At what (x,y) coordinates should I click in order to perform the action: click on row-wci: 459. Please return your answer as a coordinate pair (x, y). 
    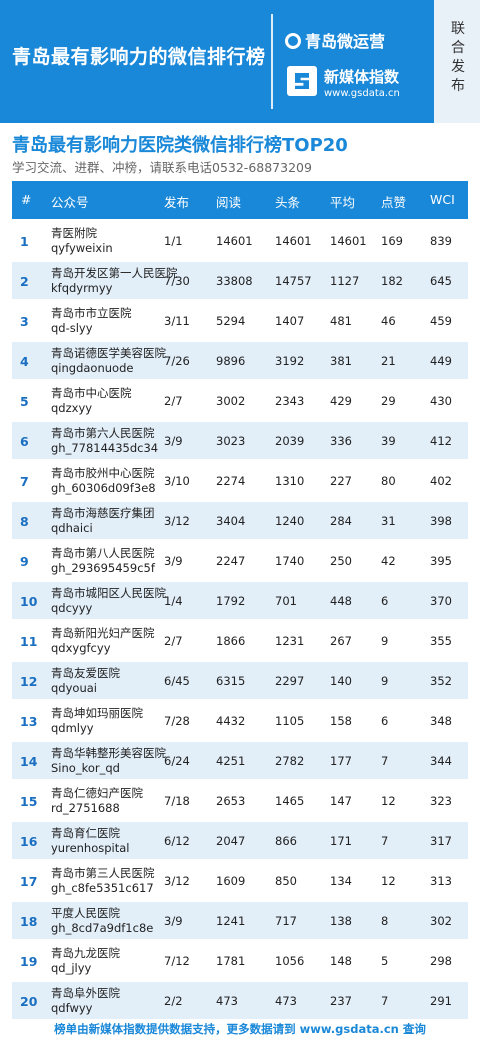
    Looking at the image, I should click on (441, 321).